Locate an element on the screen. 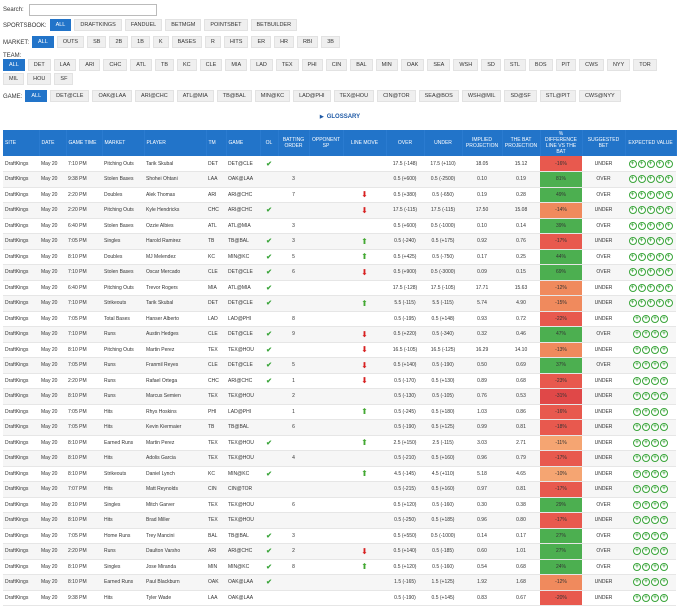 This screenshot has width=680, height=606. search-input is located at coordinates (92, 10).